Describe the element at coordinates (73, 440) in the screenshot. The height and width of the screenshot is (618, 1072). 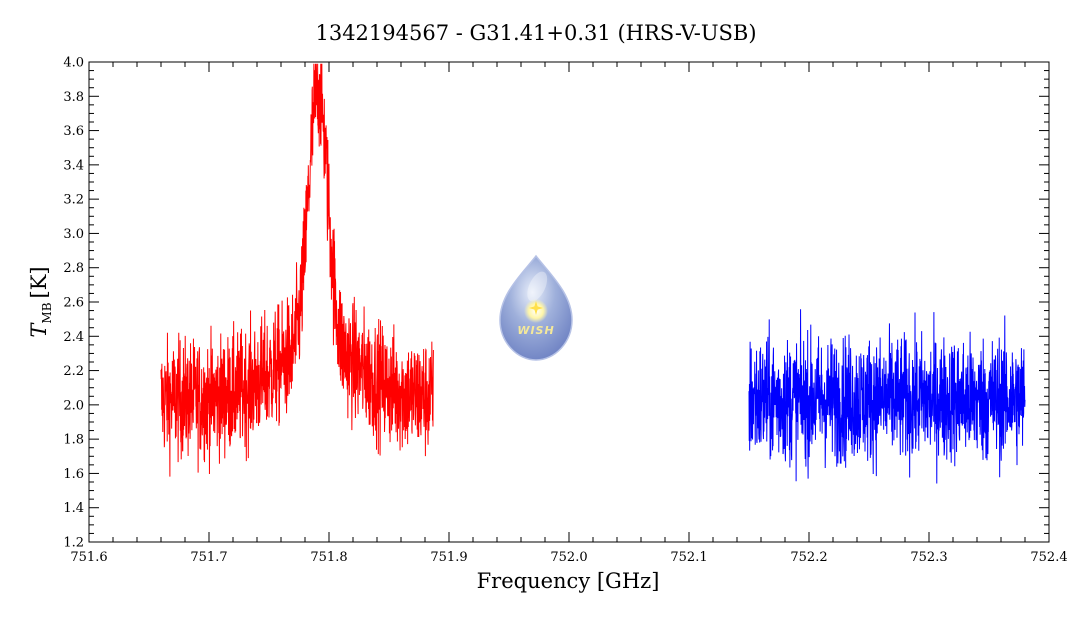
I see `y-tick-label: 1.8` at that location.